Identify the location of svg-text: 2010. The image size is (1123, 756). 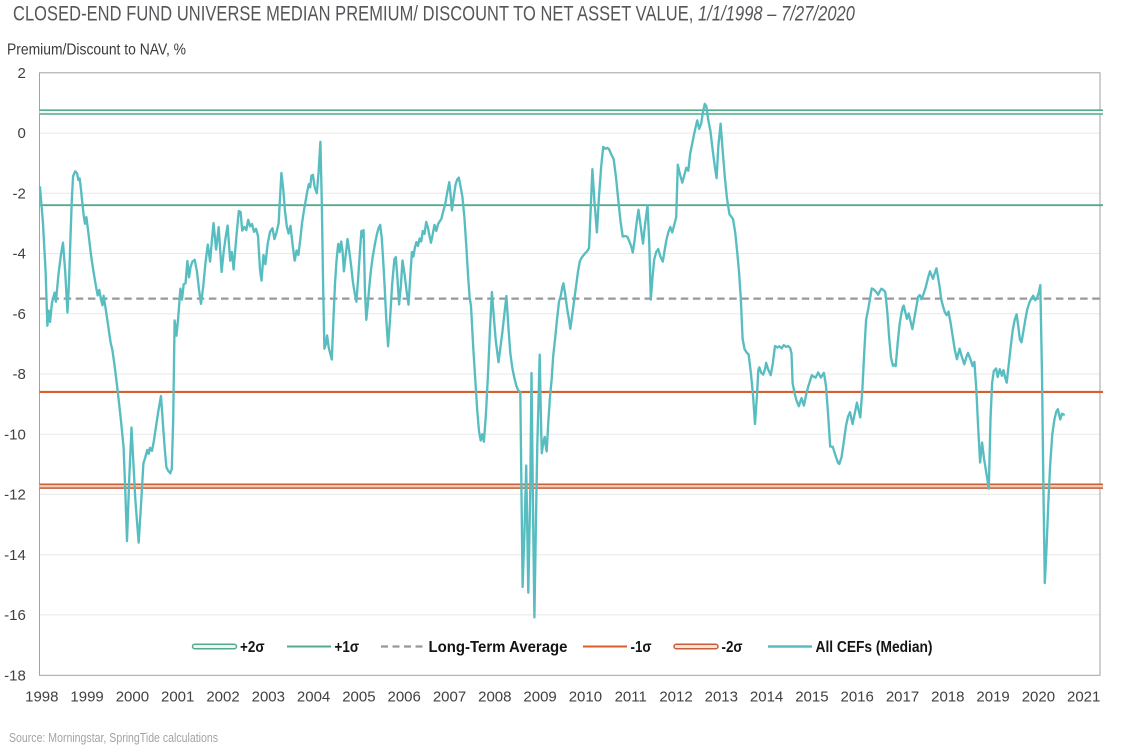
(585, 697).